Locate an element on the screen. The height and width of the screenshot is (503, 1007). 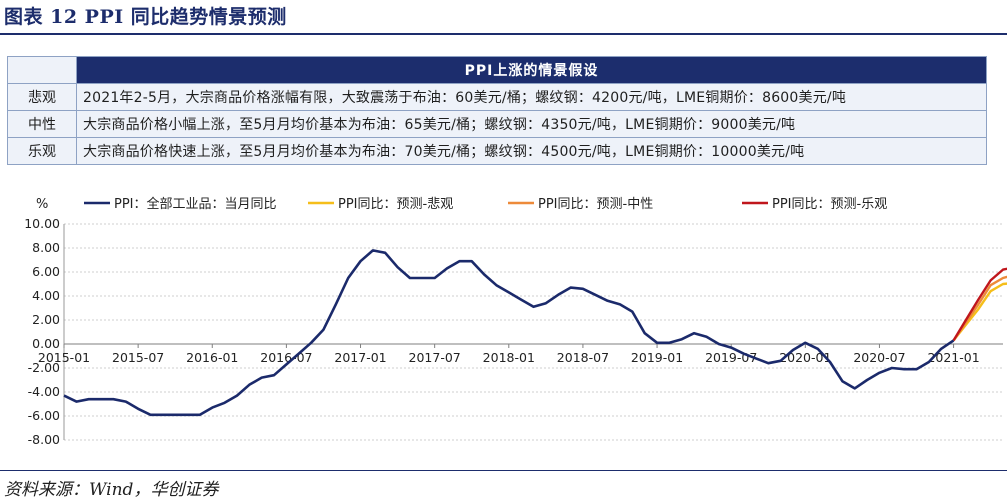
y-tick-label: 6.00 is located at coordinates (46, 271).